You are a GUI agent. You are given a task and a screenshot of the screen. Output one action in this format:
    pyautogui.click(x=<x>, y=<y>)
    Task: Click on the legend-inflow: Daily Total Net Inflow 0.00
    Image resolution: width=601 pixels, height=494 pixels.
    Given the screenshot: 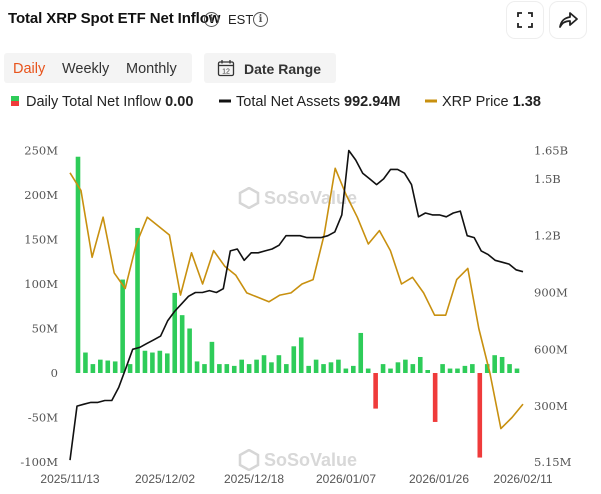 What is the action you would take?
    pyautogui.click(x=101, y=102)
    